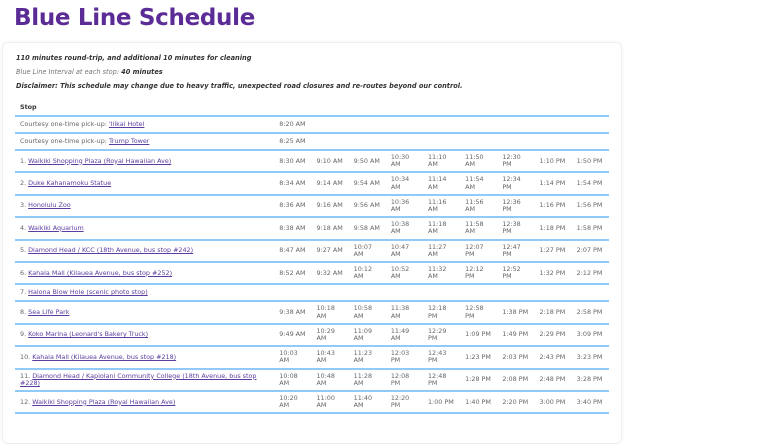 The image size is (768, 444). Describe the element at coordinates (367, 358) in the screenshot. I see `time-cell: 11:23 AM` at that location.